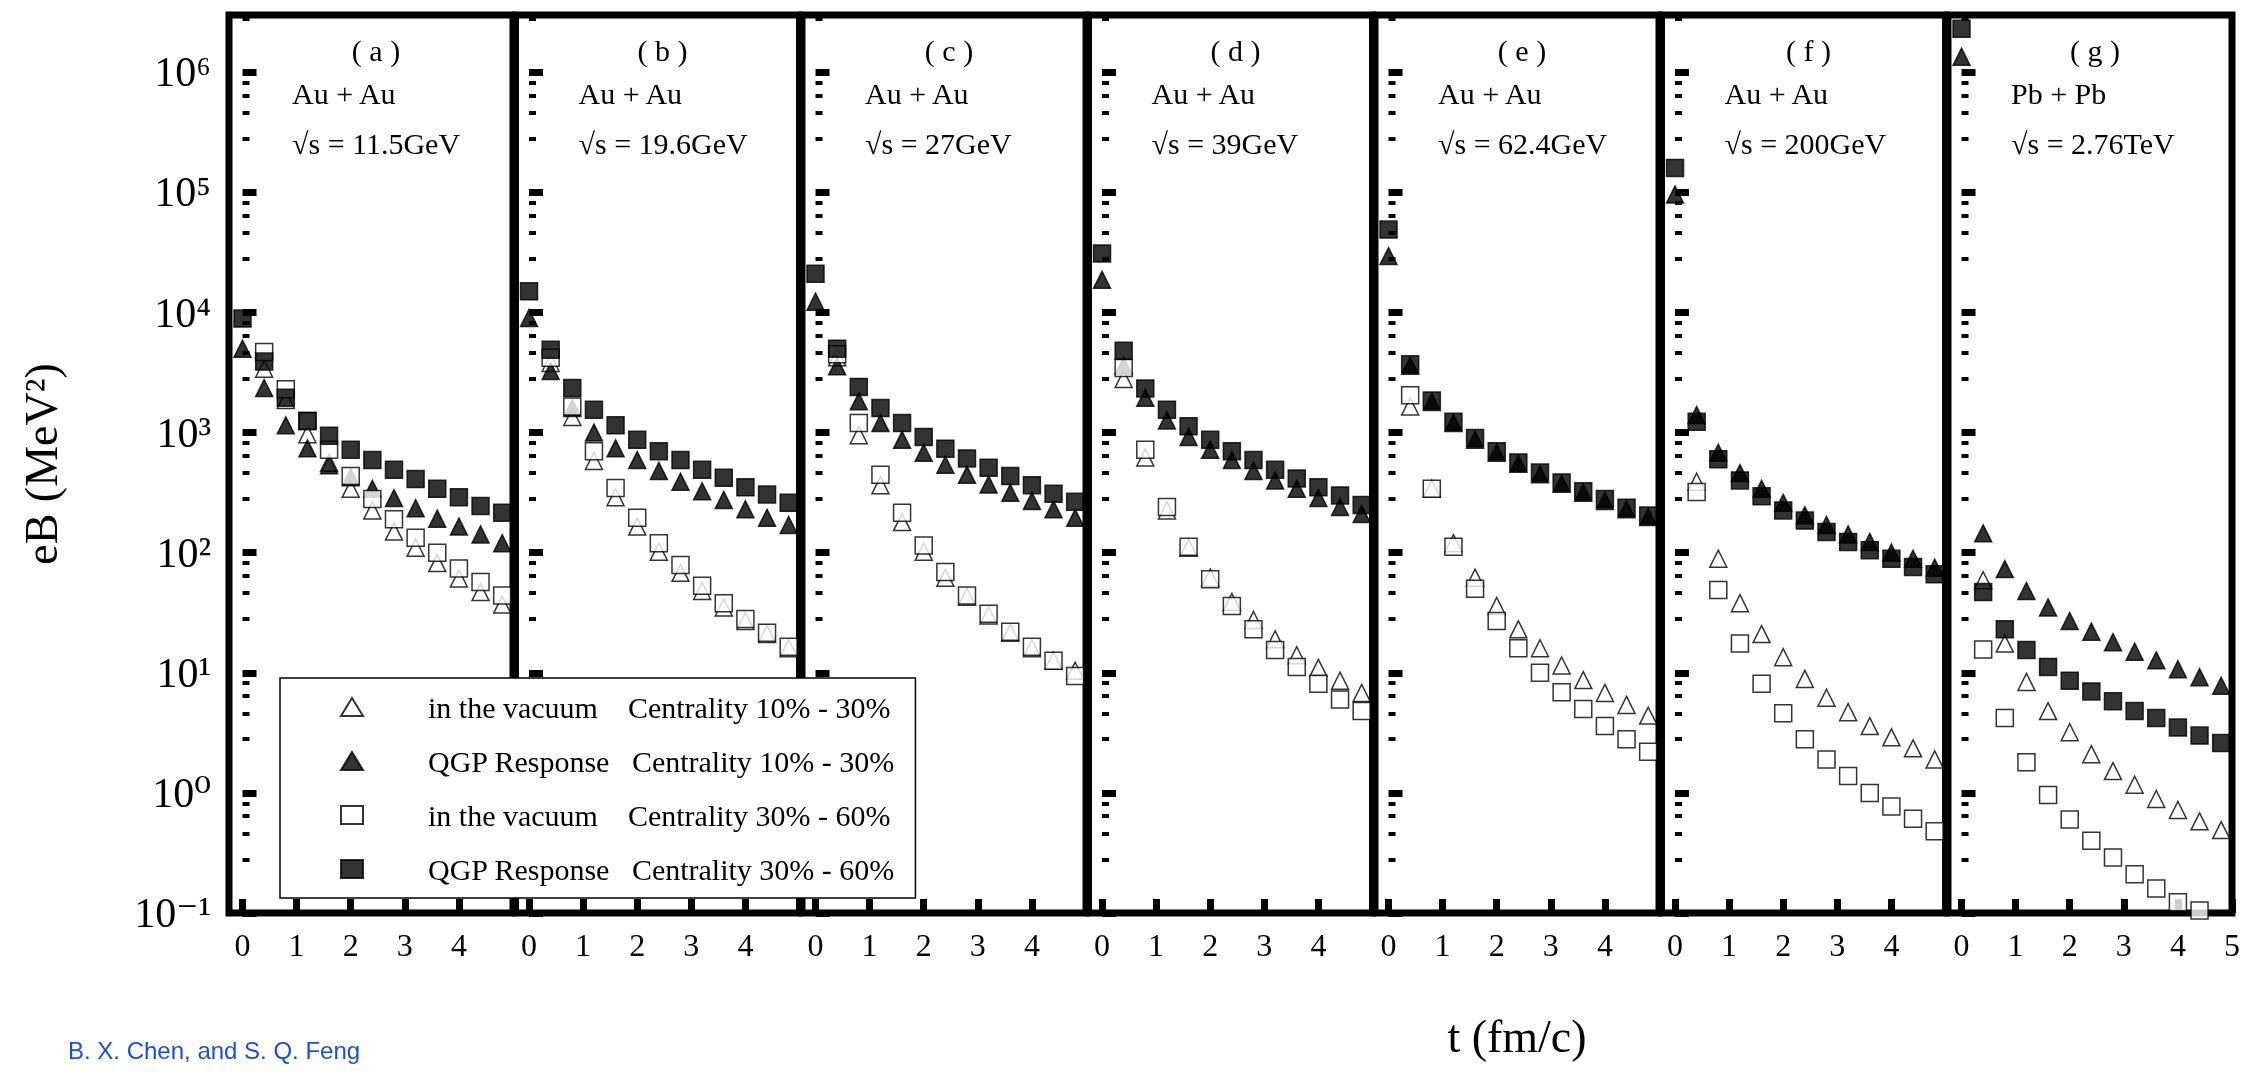  Describe the element at coordinates (1522, 50) in the screenshot. I see `text: ( e )` at that location.